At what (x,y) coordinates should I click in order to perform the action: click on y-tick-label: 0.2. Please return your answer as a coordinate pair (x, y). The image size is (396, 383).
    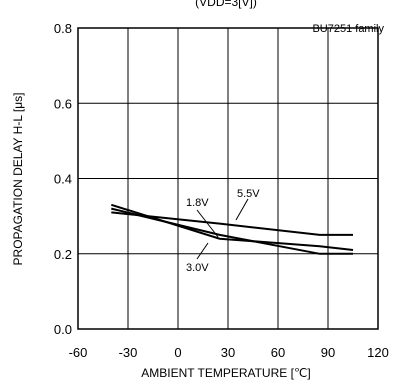
    Looking at the image, I should click on (63, 254).